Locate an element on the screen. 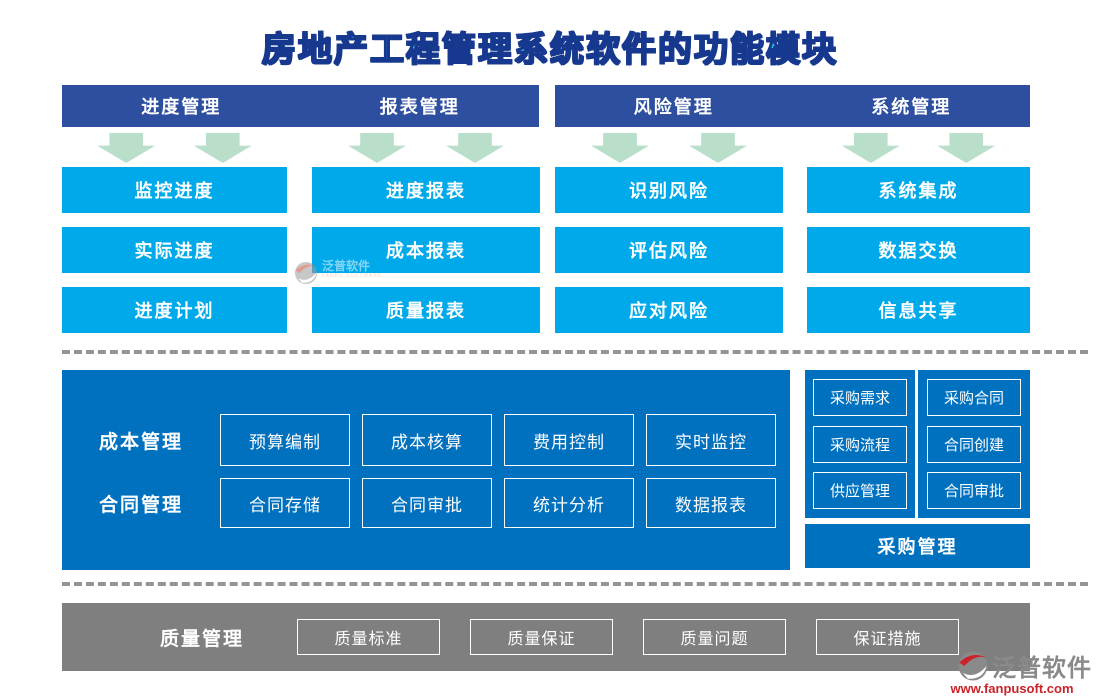 The height and width of the screenshot is (700, 1100). module-assess-risk: 评估风险 is located at coordinates (669, 250).